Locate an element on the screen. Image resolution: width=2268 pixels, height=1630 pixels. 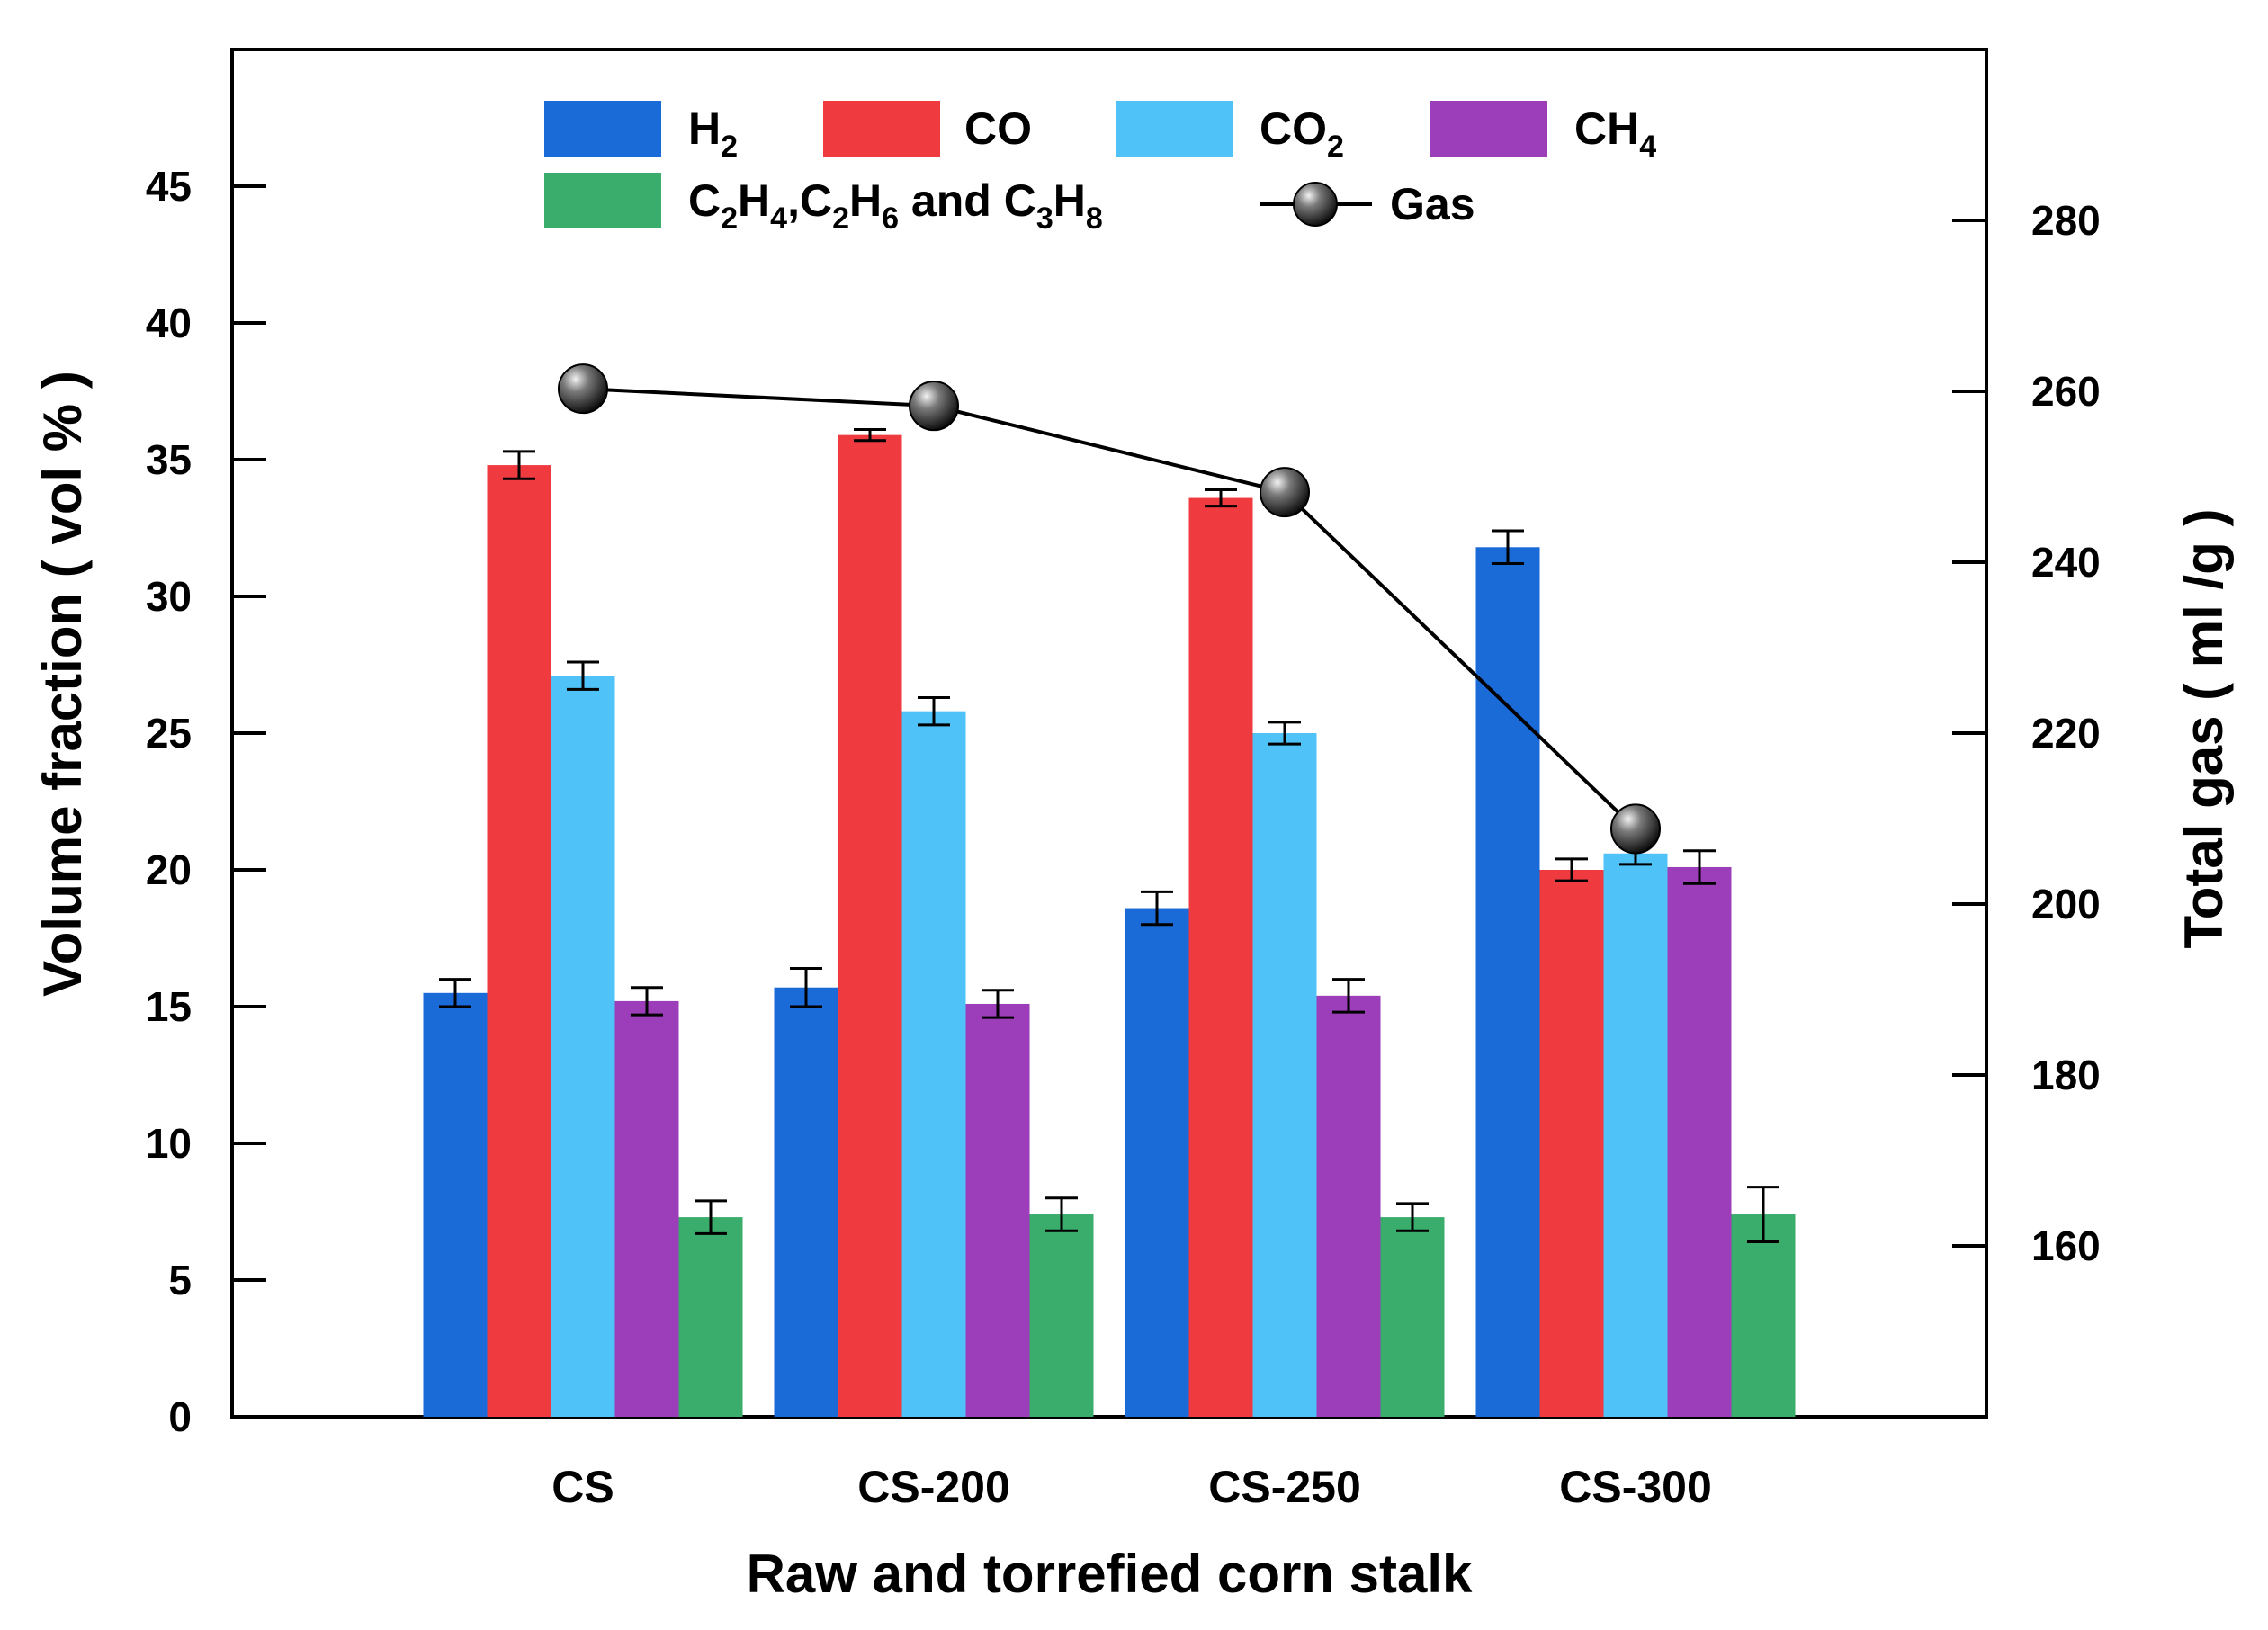
y2-tick-label: 240 is located at coordinates (2066, 562).